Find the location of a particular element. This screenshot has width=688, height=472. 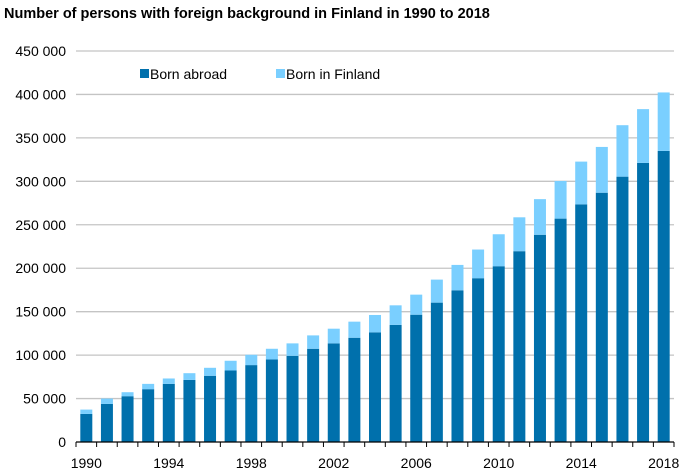

bar-born-in-finland-1999 is located at coordinates (271, 354).